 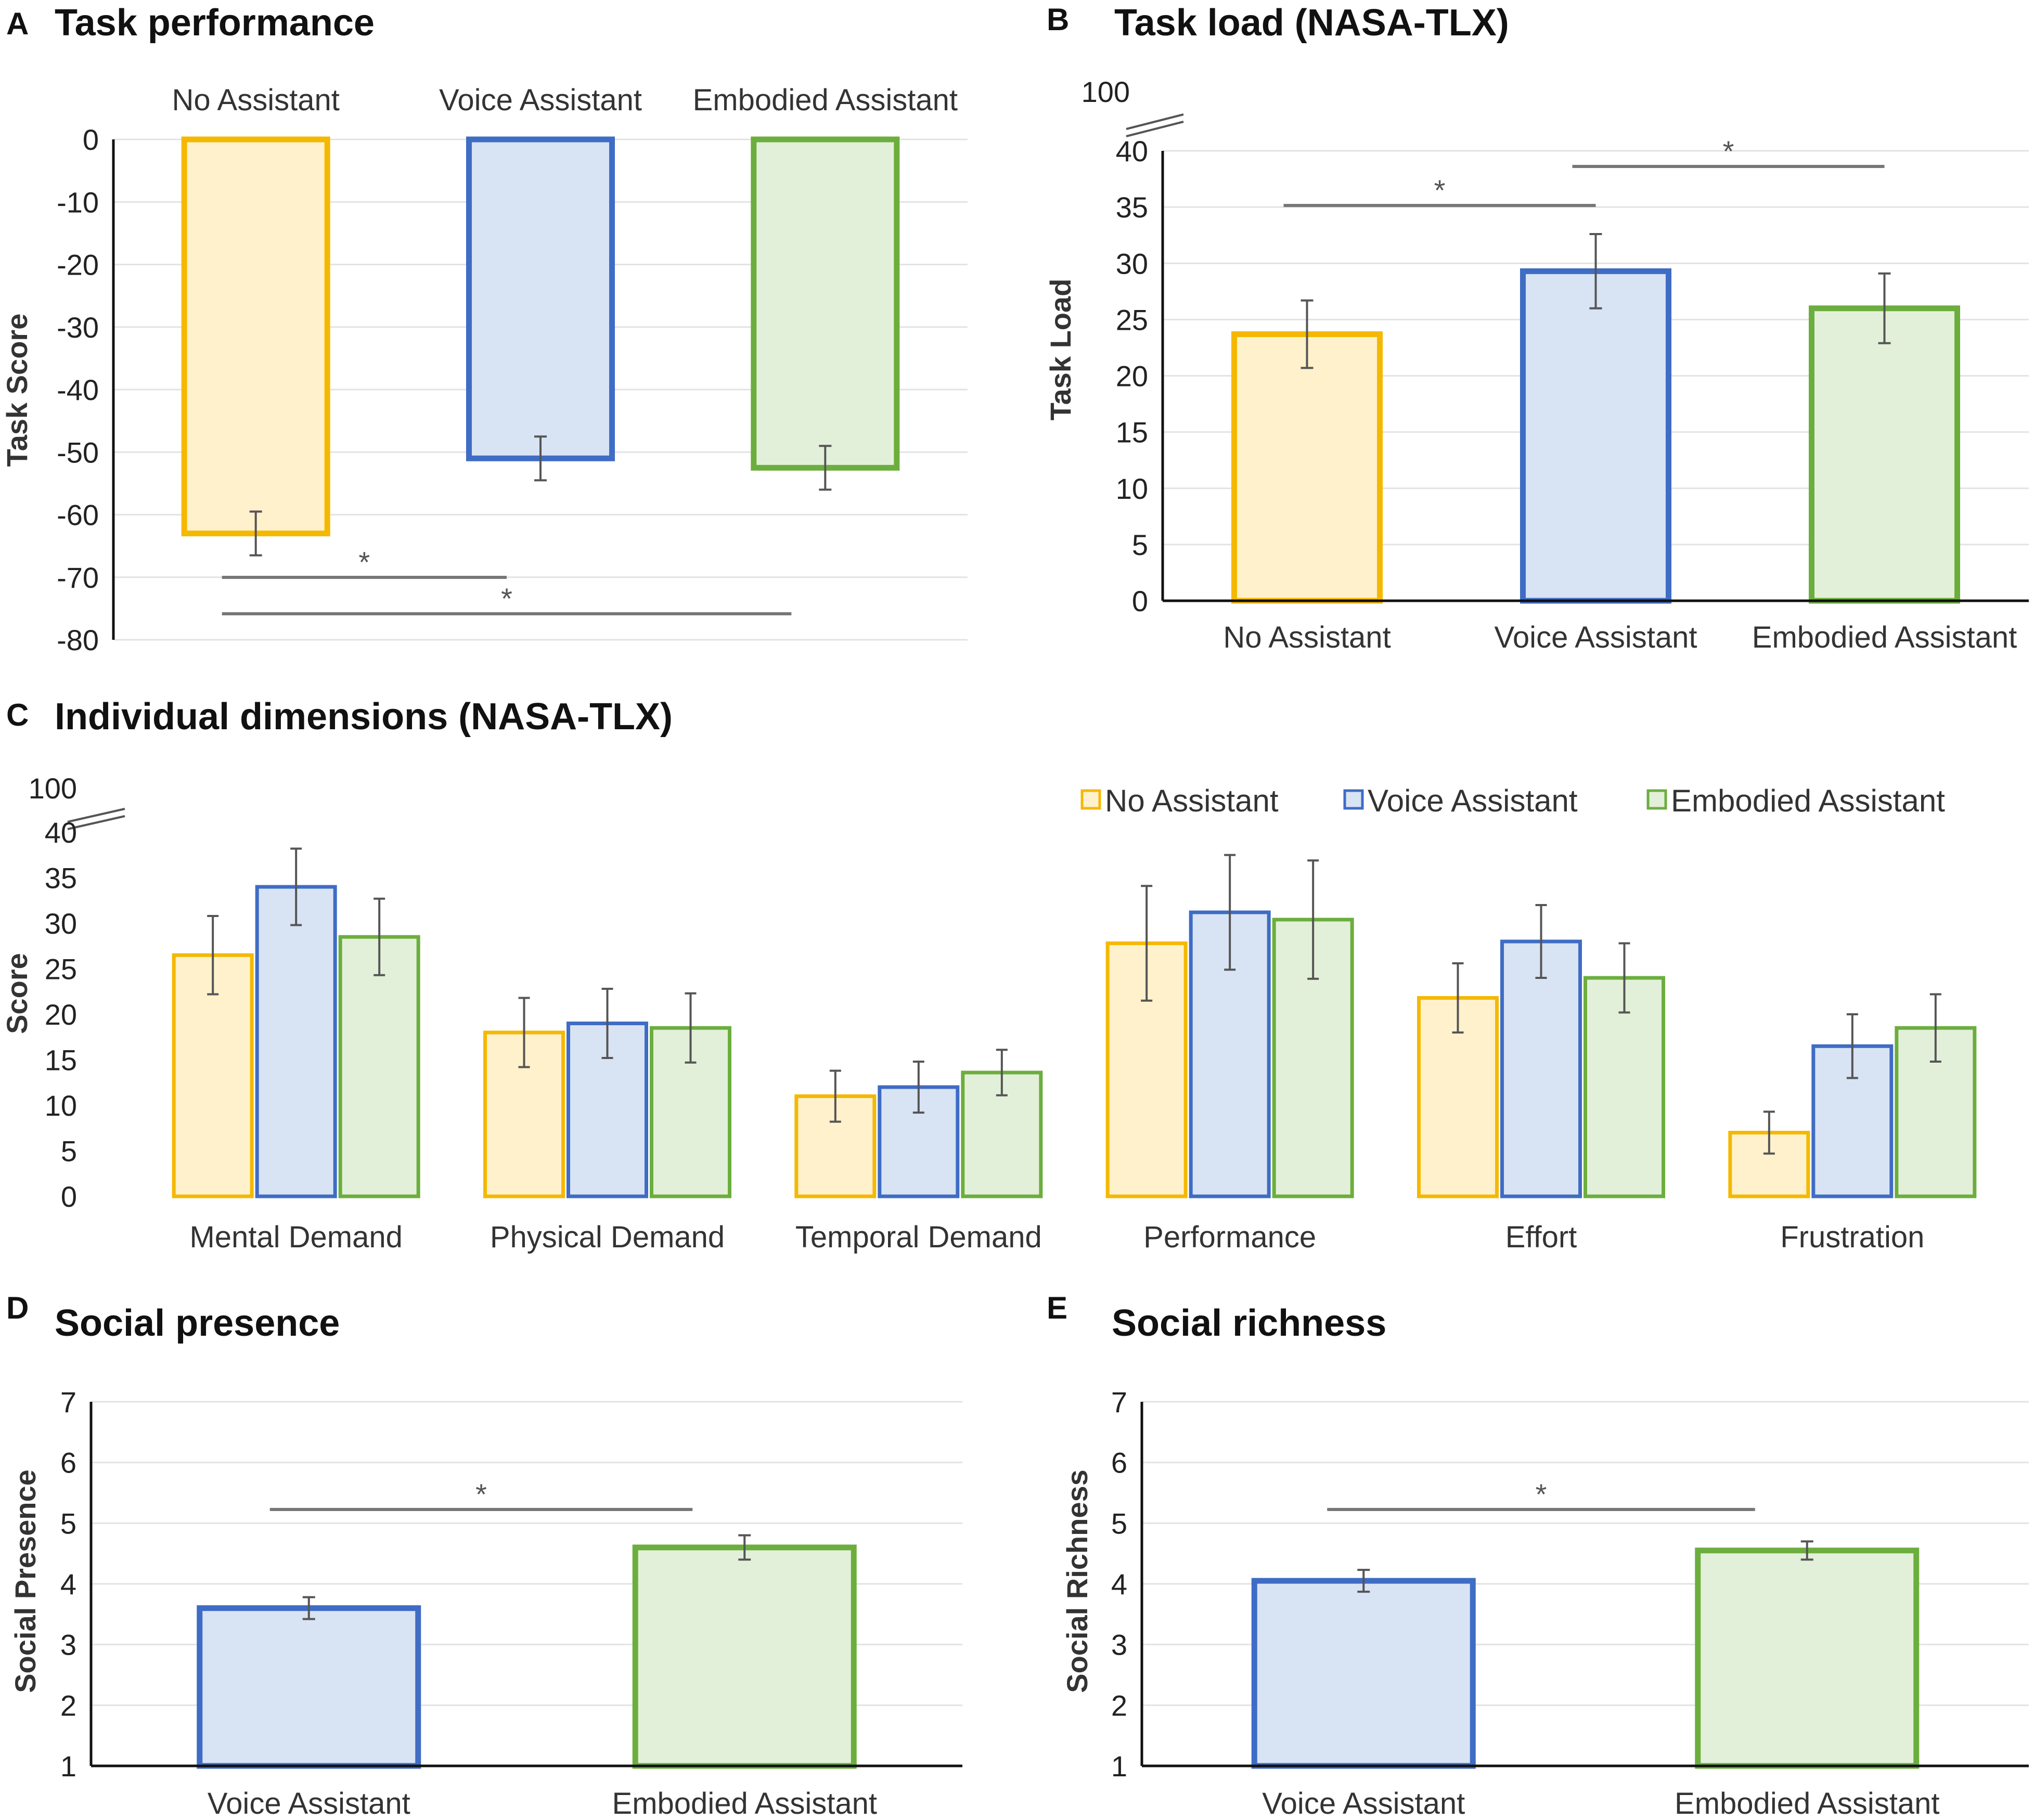 What do you see at coordinates (1769, 1164) in the screenshot?
I see `panel-c-bar-frustration-no-assistant` at bounding box center [1769, 1164].